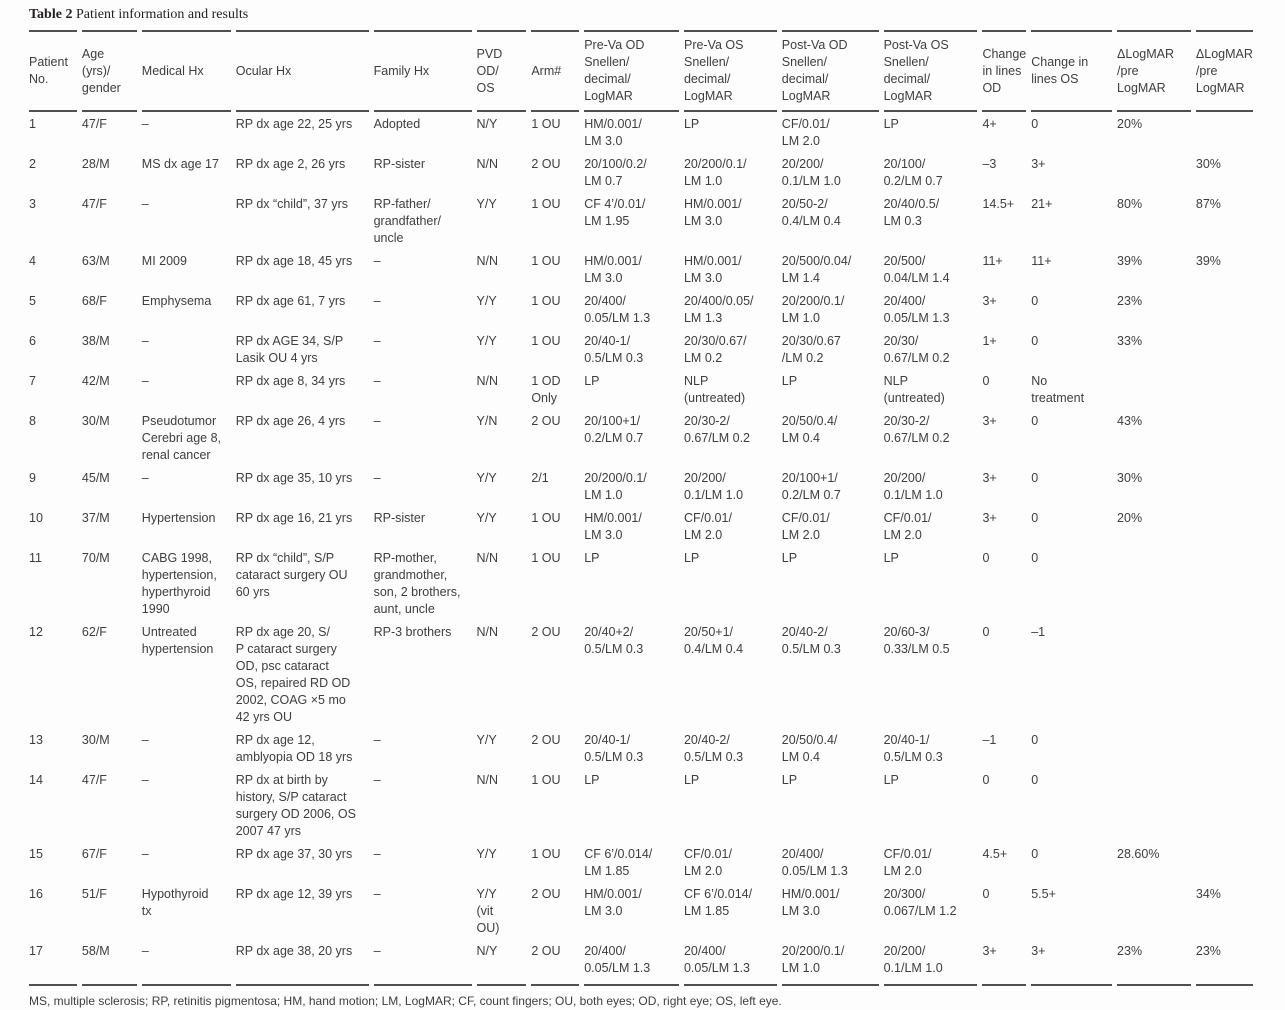 The image size is (1285, 1010). I want to click on cell-ocular-hx: RP dx age 38, 20 yrs, so click(302, 962).